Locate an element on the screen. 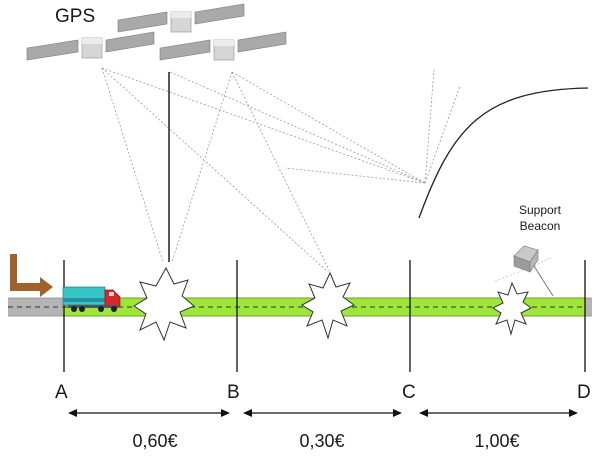  section-marker-c: C is located at coordinates (409, 392).